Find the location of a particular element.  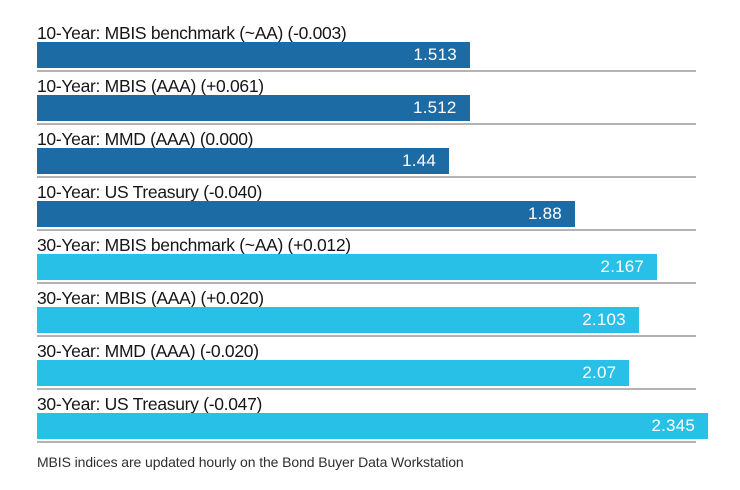

bar-category-label: 30-Year: MBIS benchmark (~AA) (+0.012) is located at coordinates (194, 245).